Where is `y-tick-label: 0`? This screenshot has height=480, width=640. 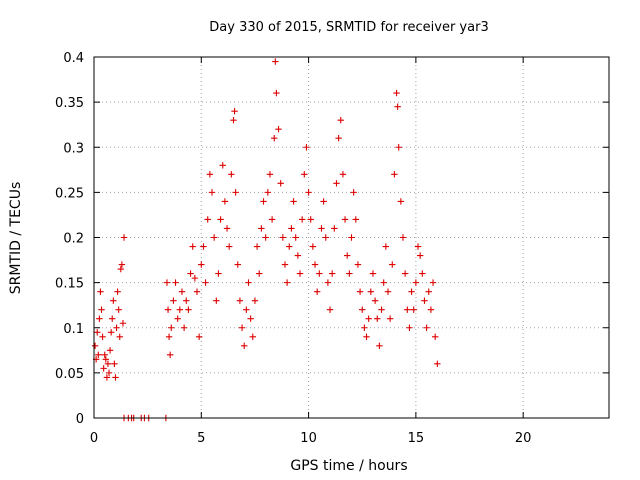 y-tick-label: 0 is located at coordinates (80, 419).